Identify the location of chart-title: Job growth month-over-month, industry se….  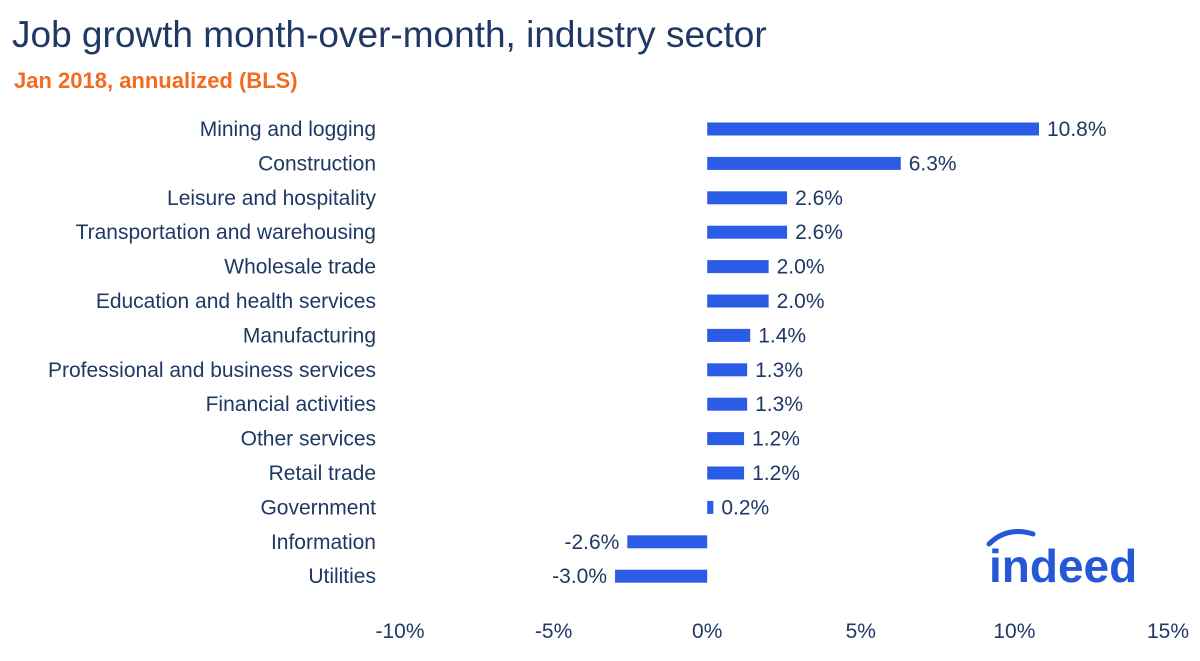
(389, 34).